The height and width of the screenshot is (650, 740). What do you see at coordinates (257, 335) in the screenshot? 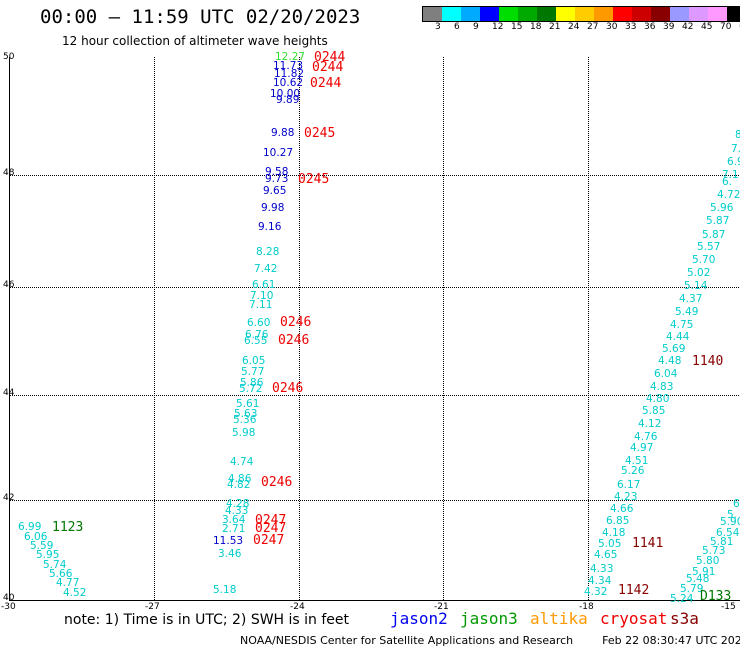
I see `swh-value-label: 6.76` at bounding box center [257, 335].